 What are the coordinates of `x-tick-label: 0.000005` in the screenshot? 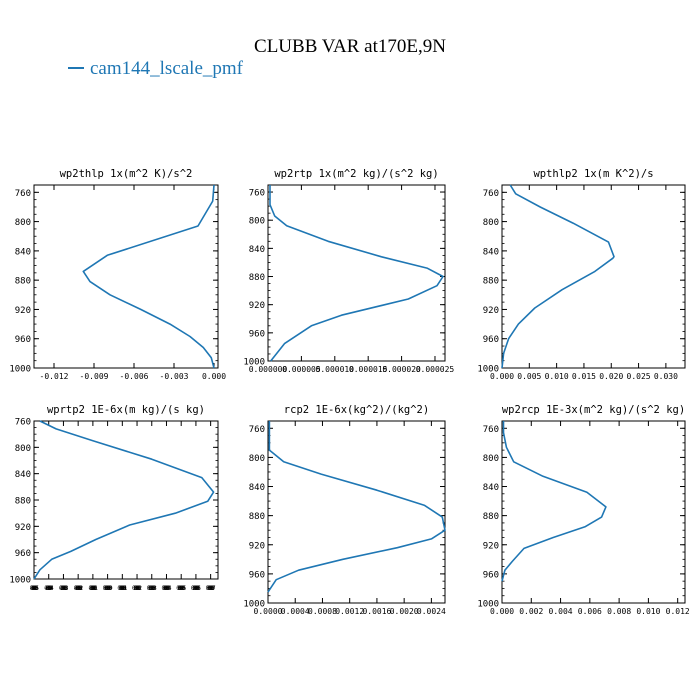 It's located at (301, 369).